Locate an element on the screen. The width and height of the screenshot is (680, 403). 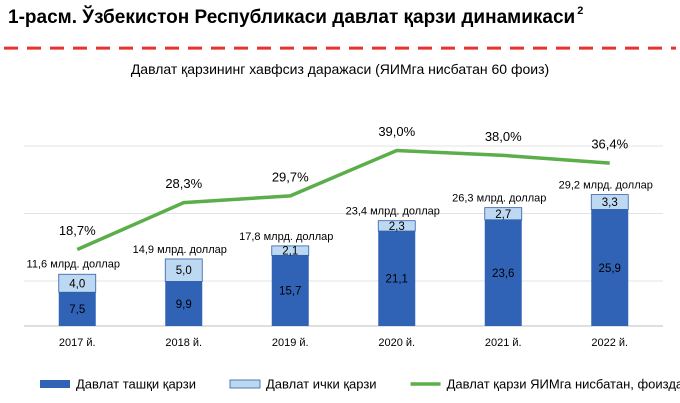
title-note: 2 is located at coordinates (580, 11).